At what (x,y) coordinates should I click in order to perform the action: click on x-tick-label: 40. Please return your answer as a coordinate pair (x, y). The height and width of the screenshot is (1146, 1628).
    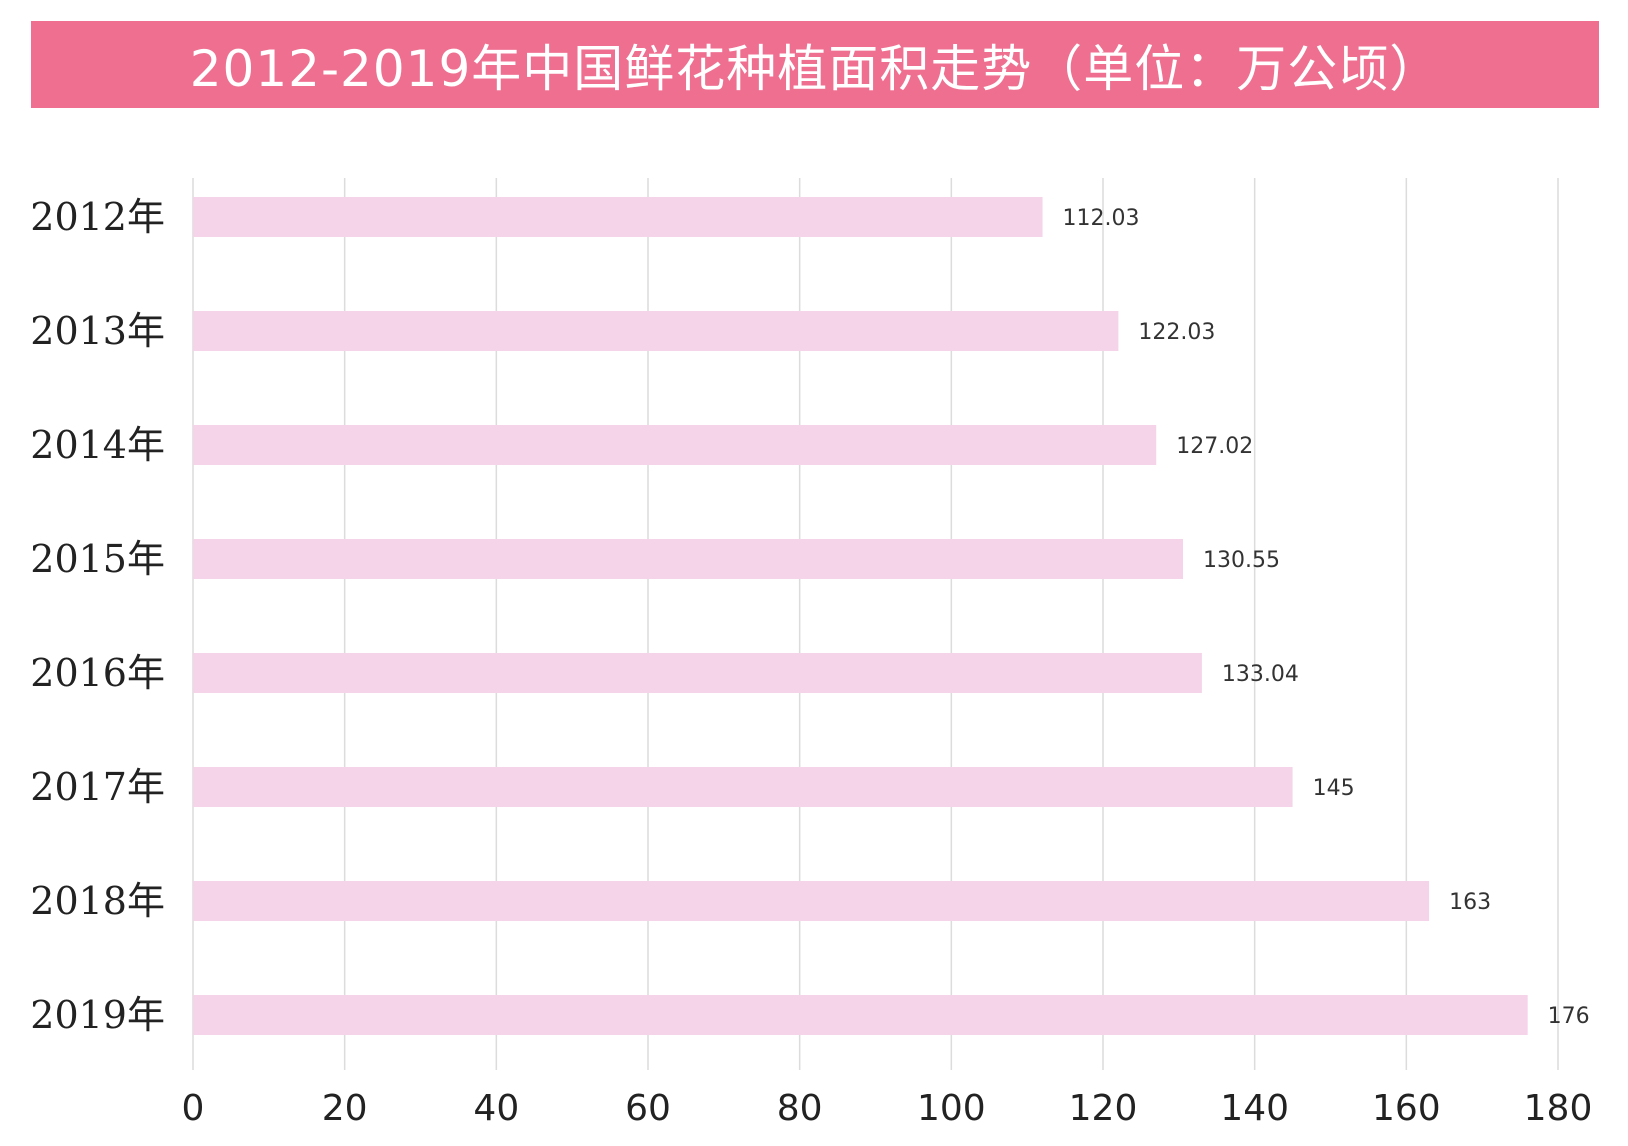
    Looking at the image, I should click on (496, 1108).